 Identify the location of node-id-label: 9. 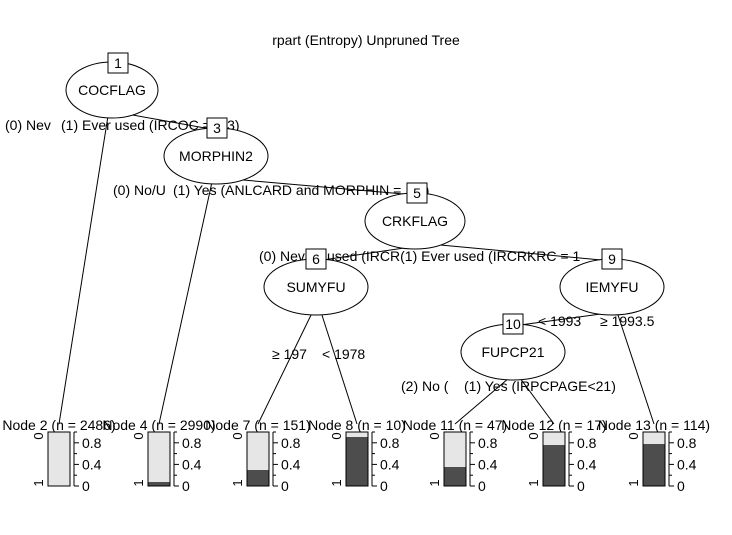
(612, 259).